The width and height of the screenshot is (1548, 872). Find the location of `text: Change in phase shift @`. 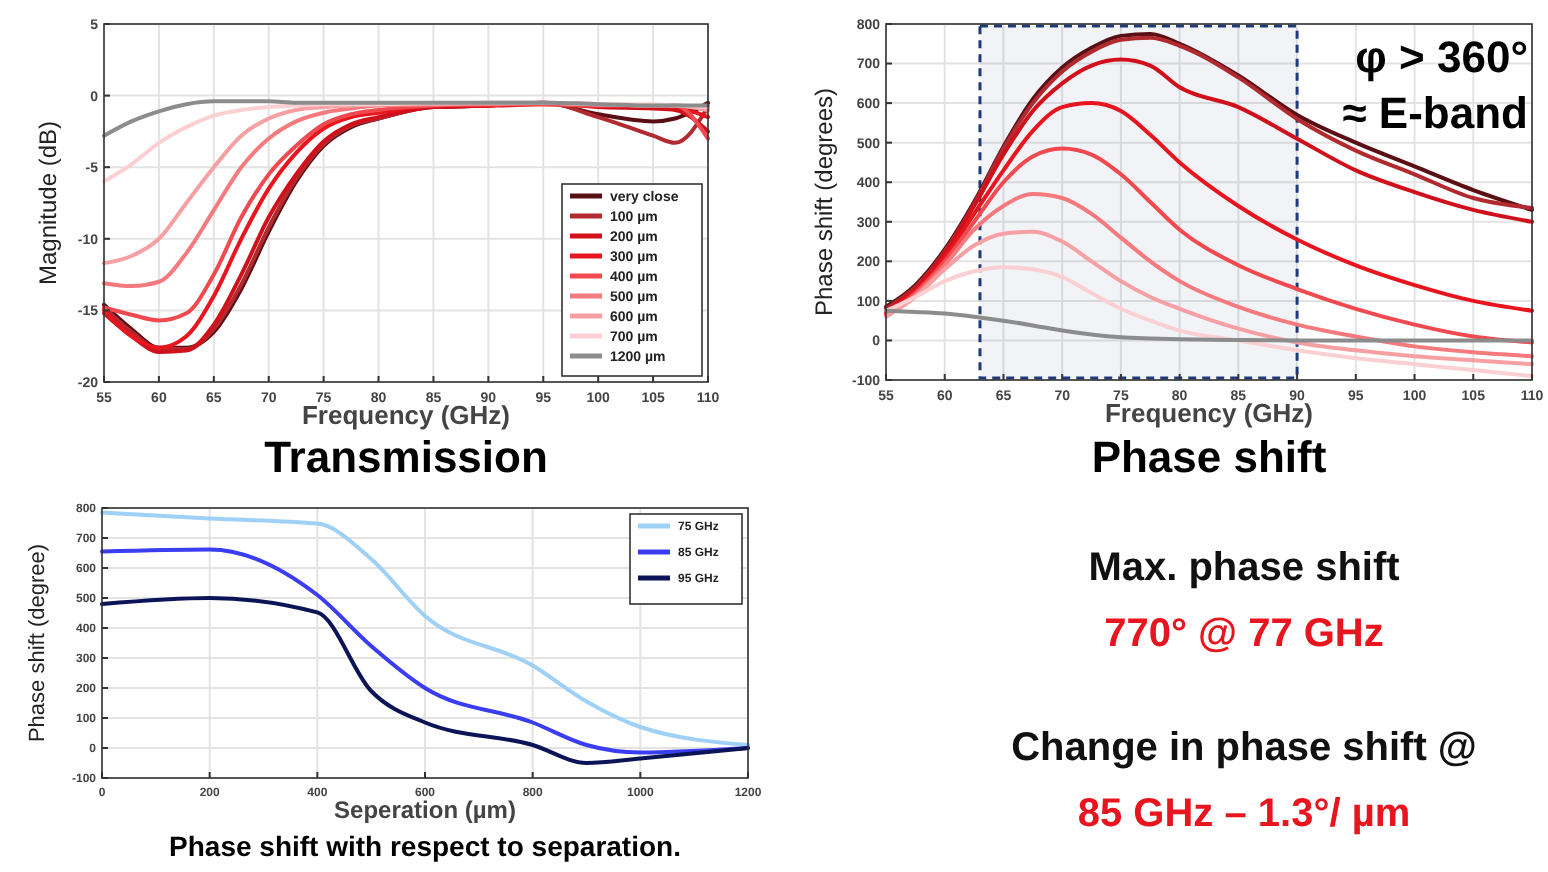

text: Change in phase shift @ is located at coordinates (1244, 748).